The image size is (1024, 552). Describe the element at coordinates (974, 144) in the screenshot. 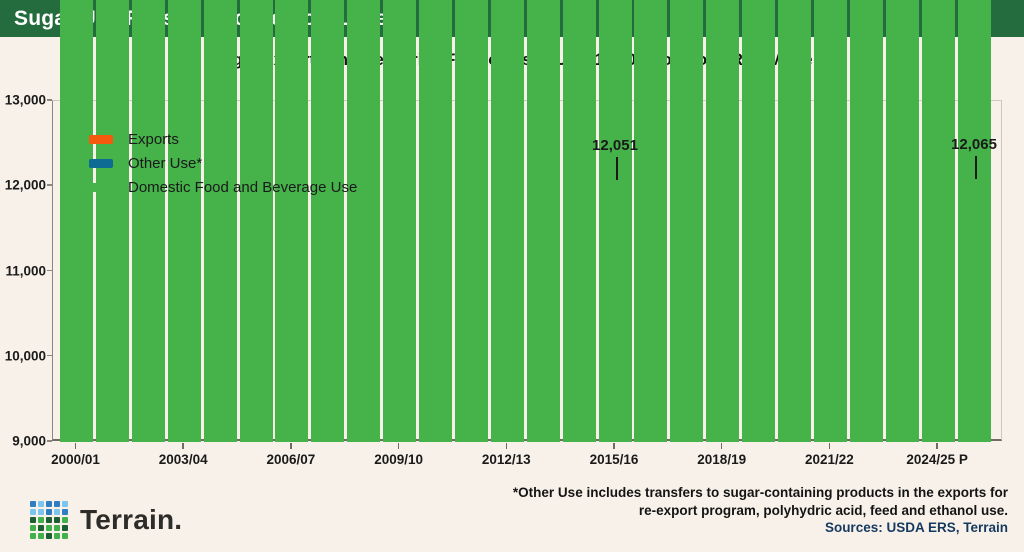

I see `annotation-value: 12,065` at that location.